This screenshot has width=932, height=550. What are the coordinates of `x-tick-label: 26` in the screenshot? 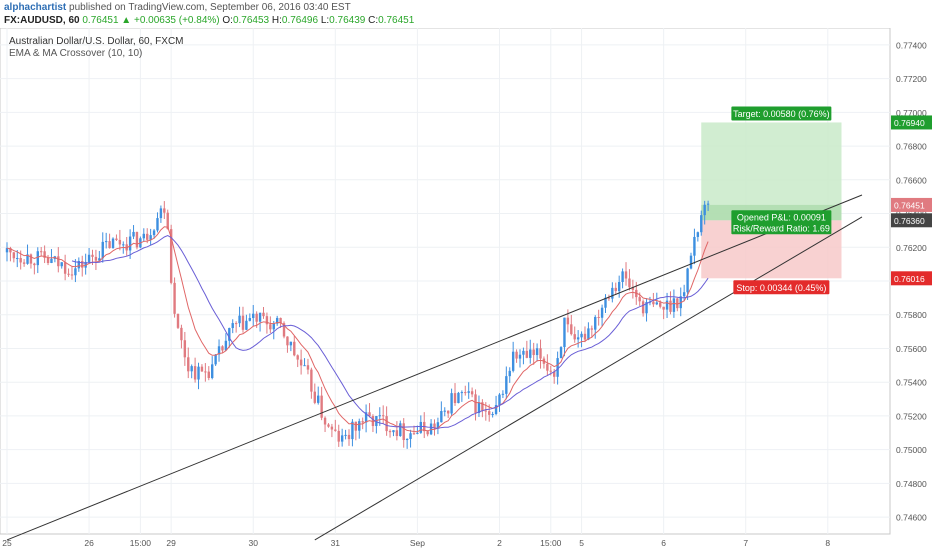 It's located at (89, 543).